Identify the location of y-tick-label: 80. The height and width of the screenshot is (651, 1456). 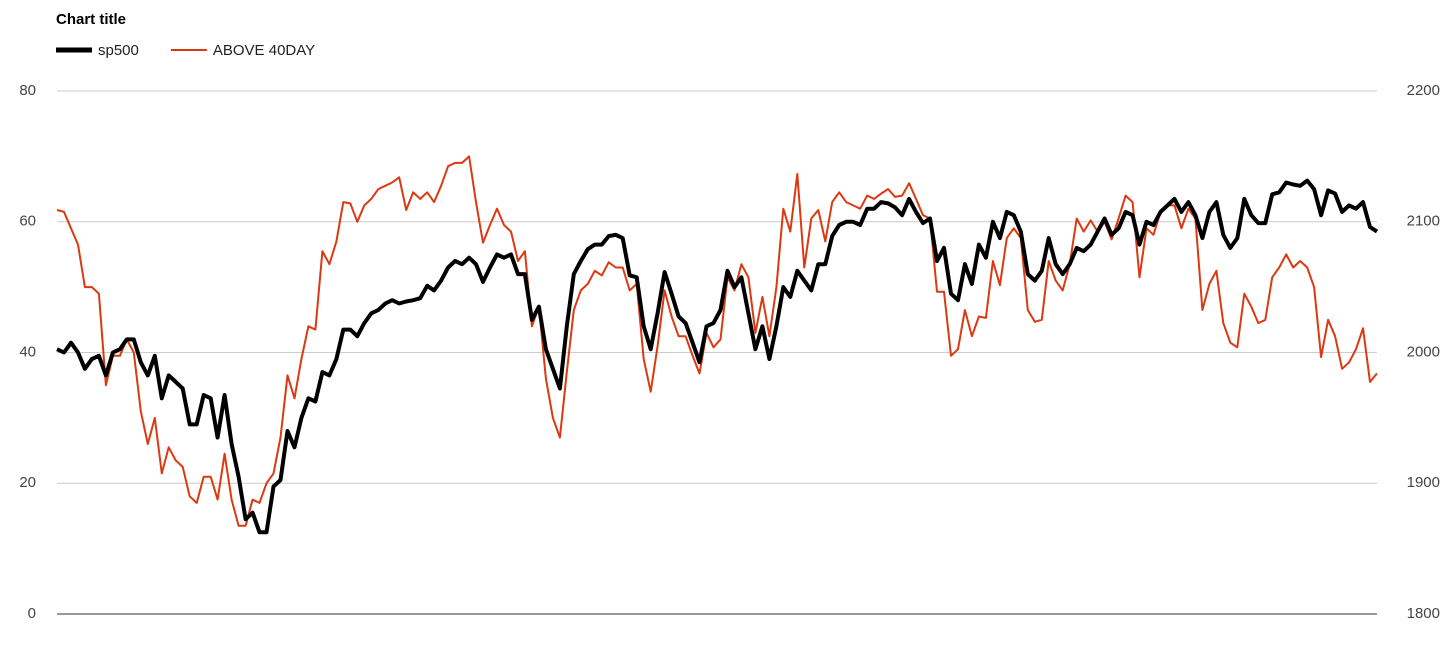
(27, 90).